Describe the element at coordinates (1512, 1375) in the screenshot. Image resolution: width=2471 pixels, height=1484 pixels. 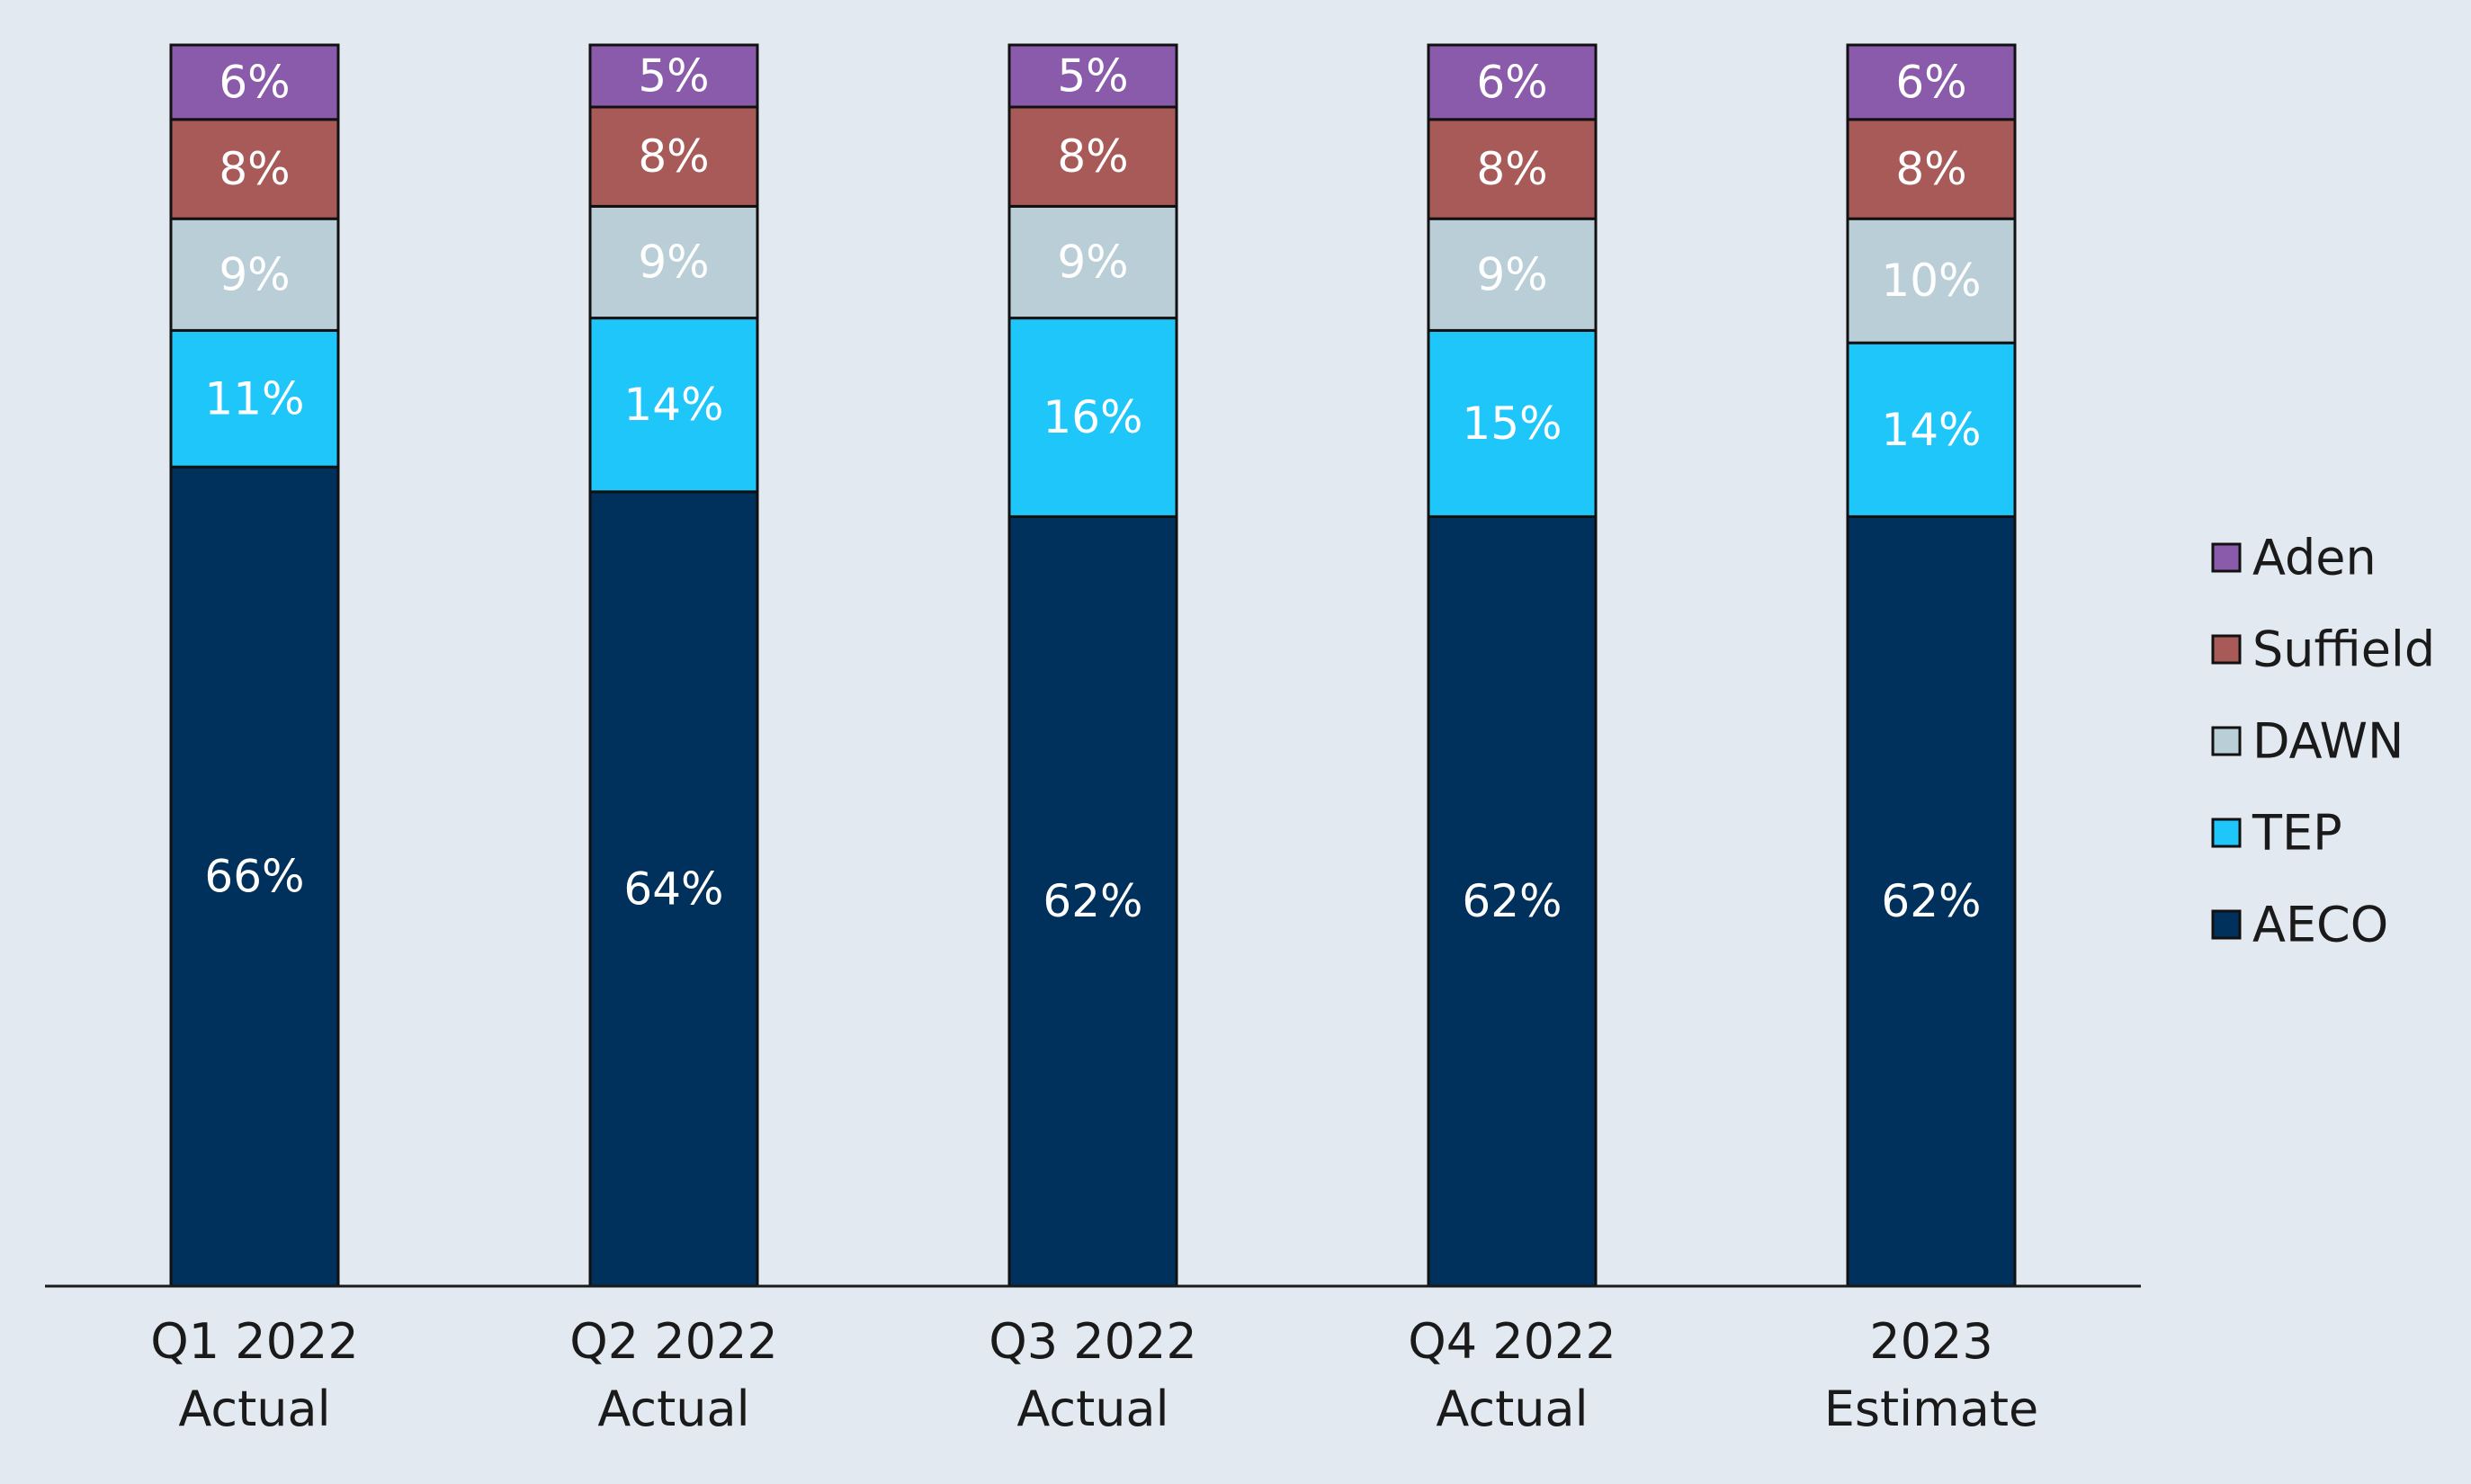
I see `category-label-4: Q4 2022 Actual` at that location.